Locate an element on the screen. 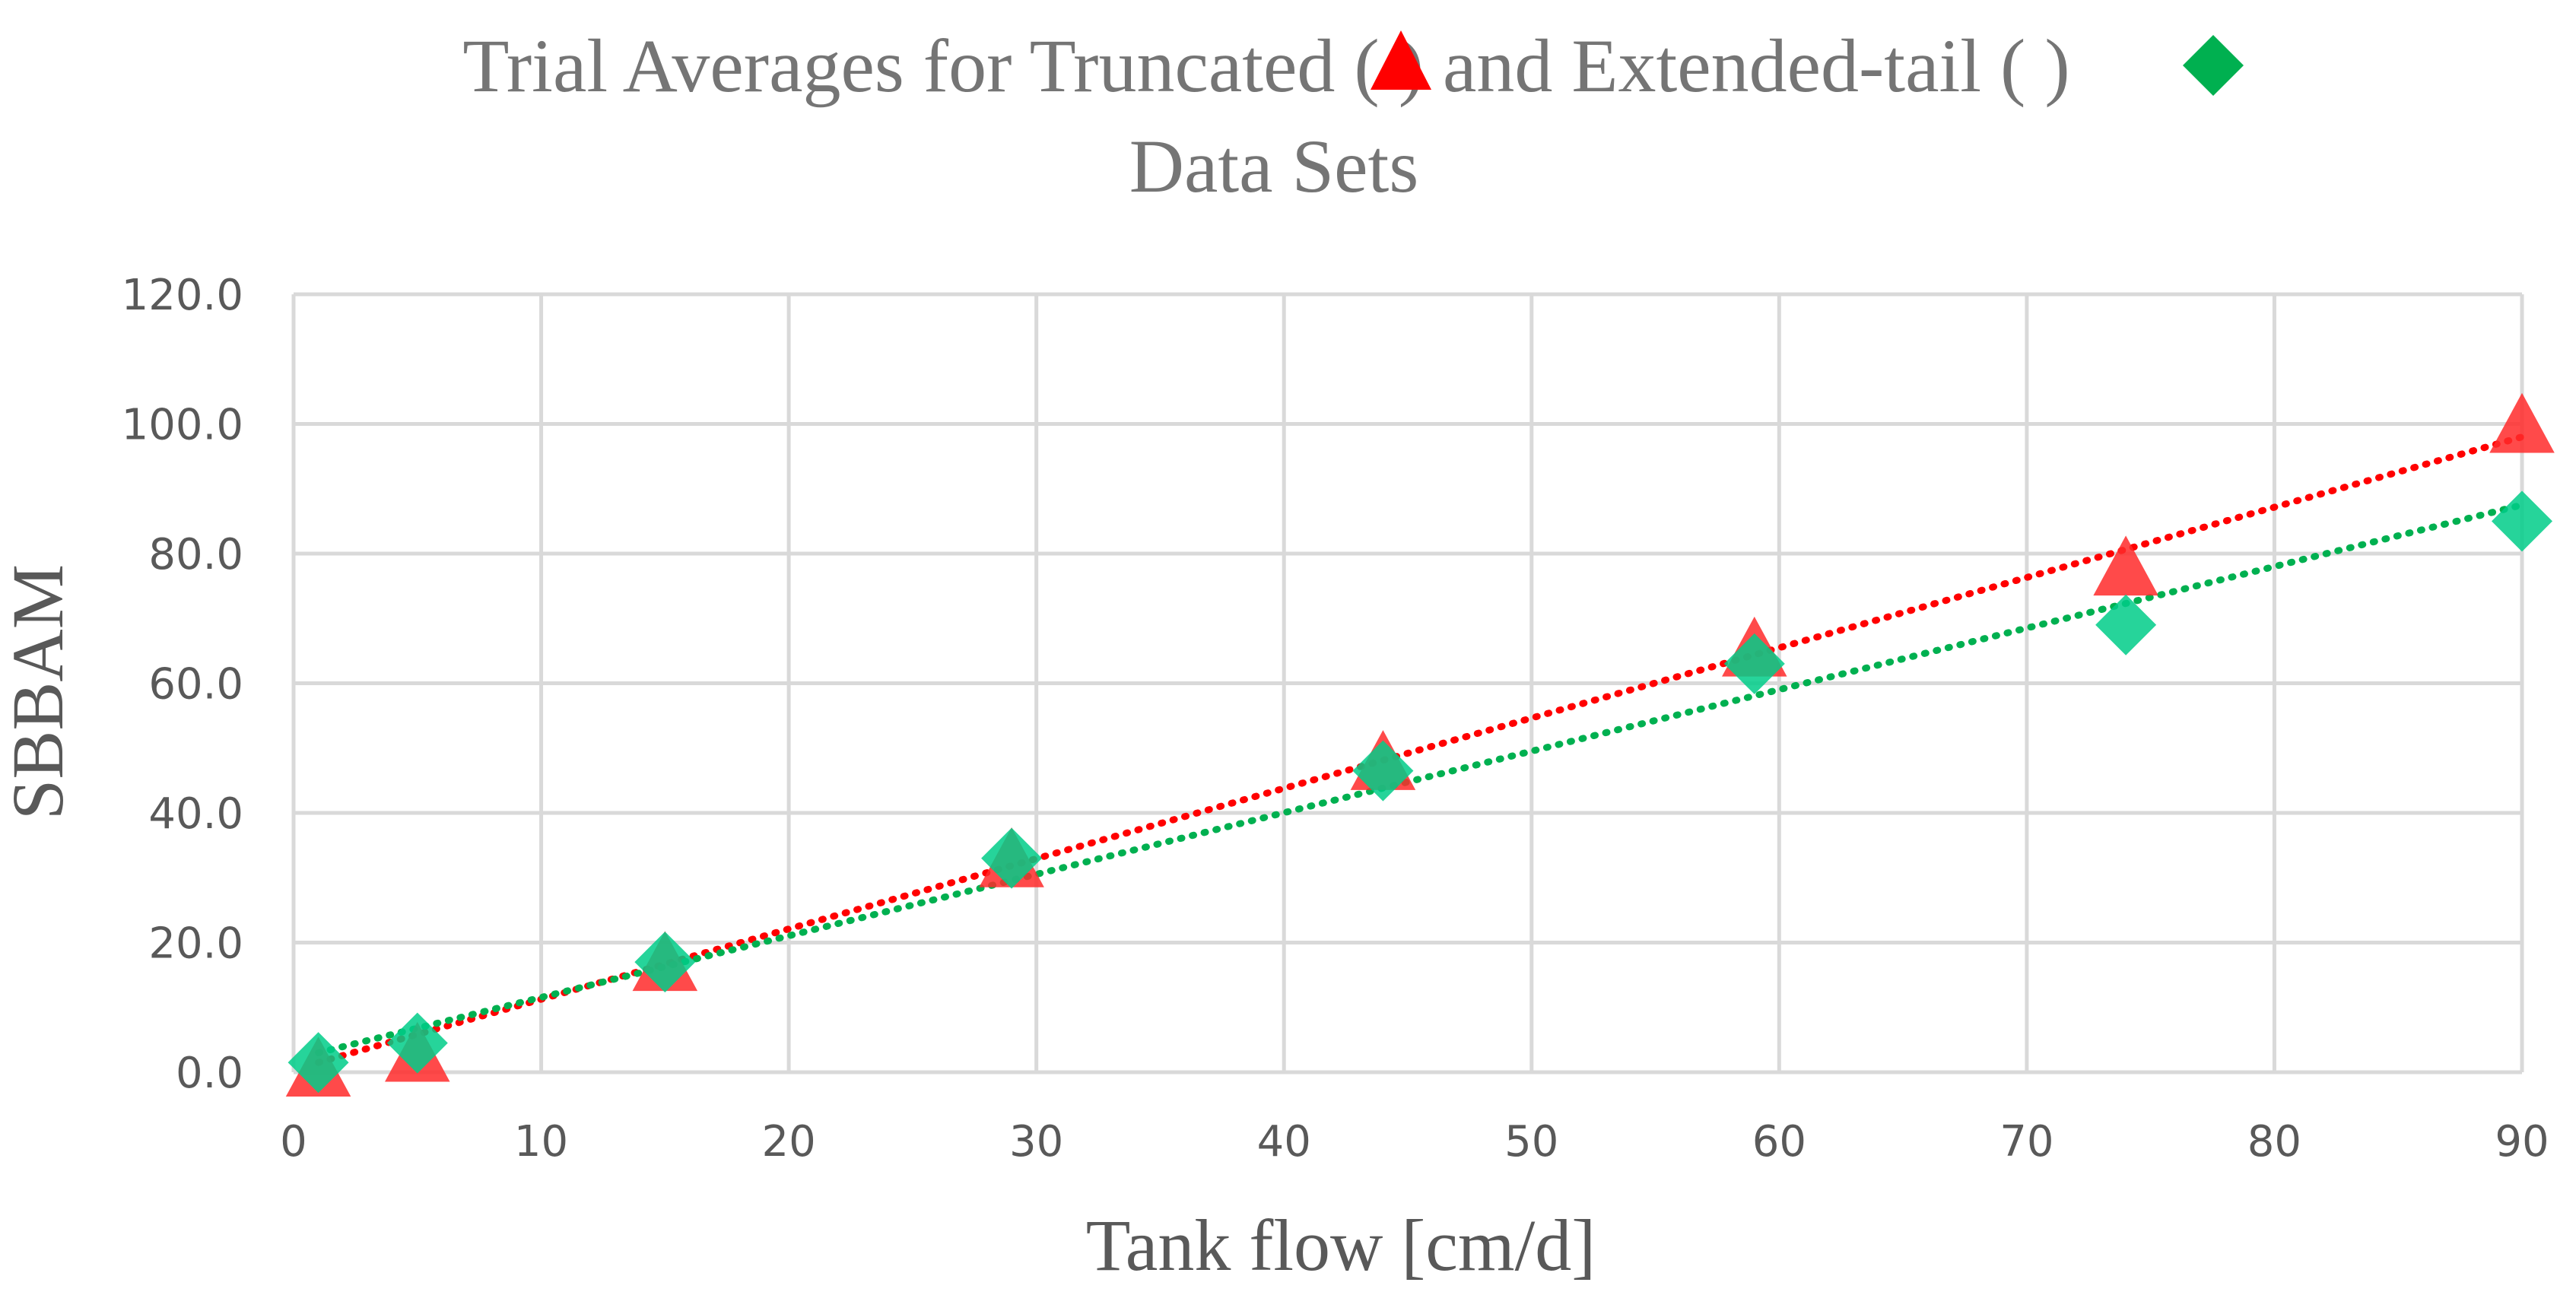  x-tick-label: 10 is located at coordinates (541, 1142).